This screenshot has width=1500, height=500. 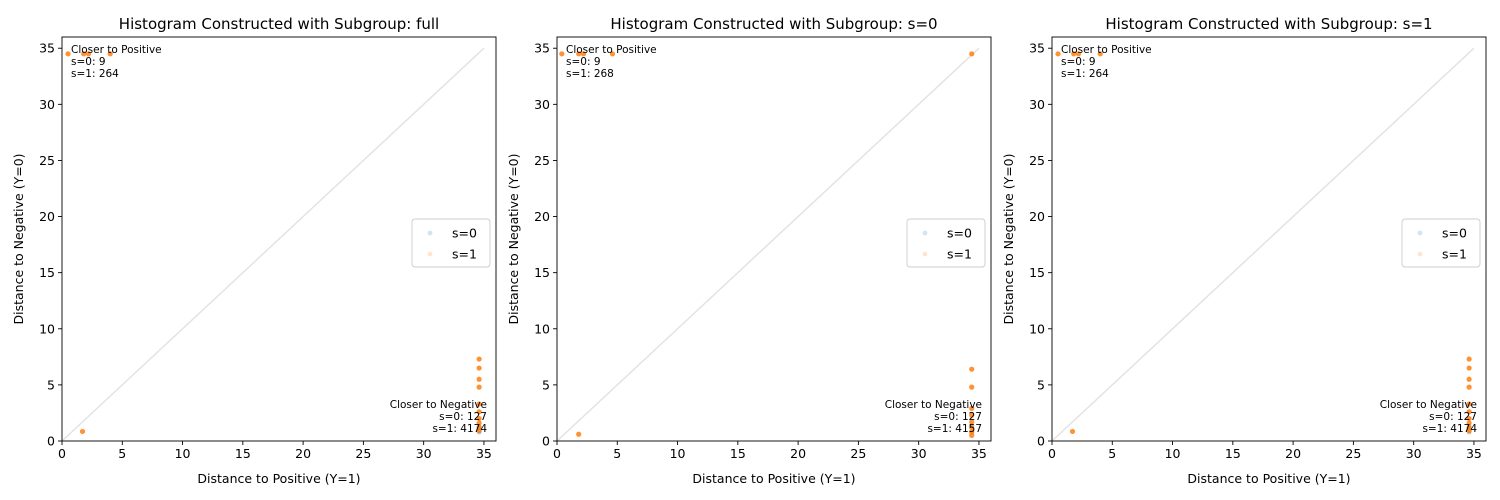 I want to click on x-axis-label: Distance to Positive (Y=1), so click(x=1268, y=478).